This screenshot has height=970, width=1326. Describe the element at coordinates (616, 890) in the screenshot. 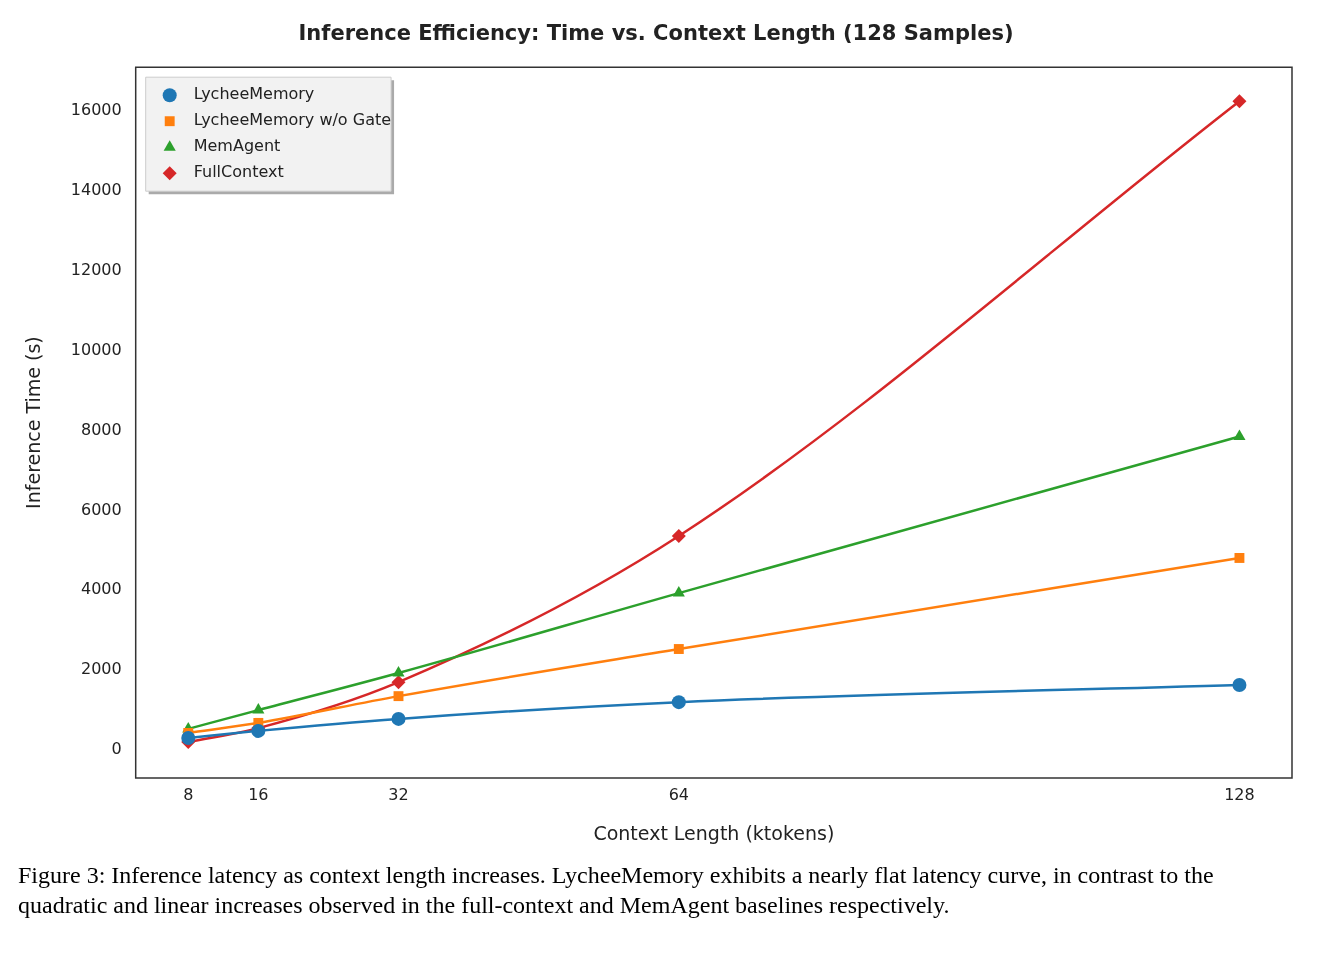

I see `caption: Figure 3: Inference latency as context length increases. LycheeMemory exhibits a nearly flat latency curve, in contrast to the quadratic and linear increases observed in the full-context and MemAgent baselines respectively.` at that location.